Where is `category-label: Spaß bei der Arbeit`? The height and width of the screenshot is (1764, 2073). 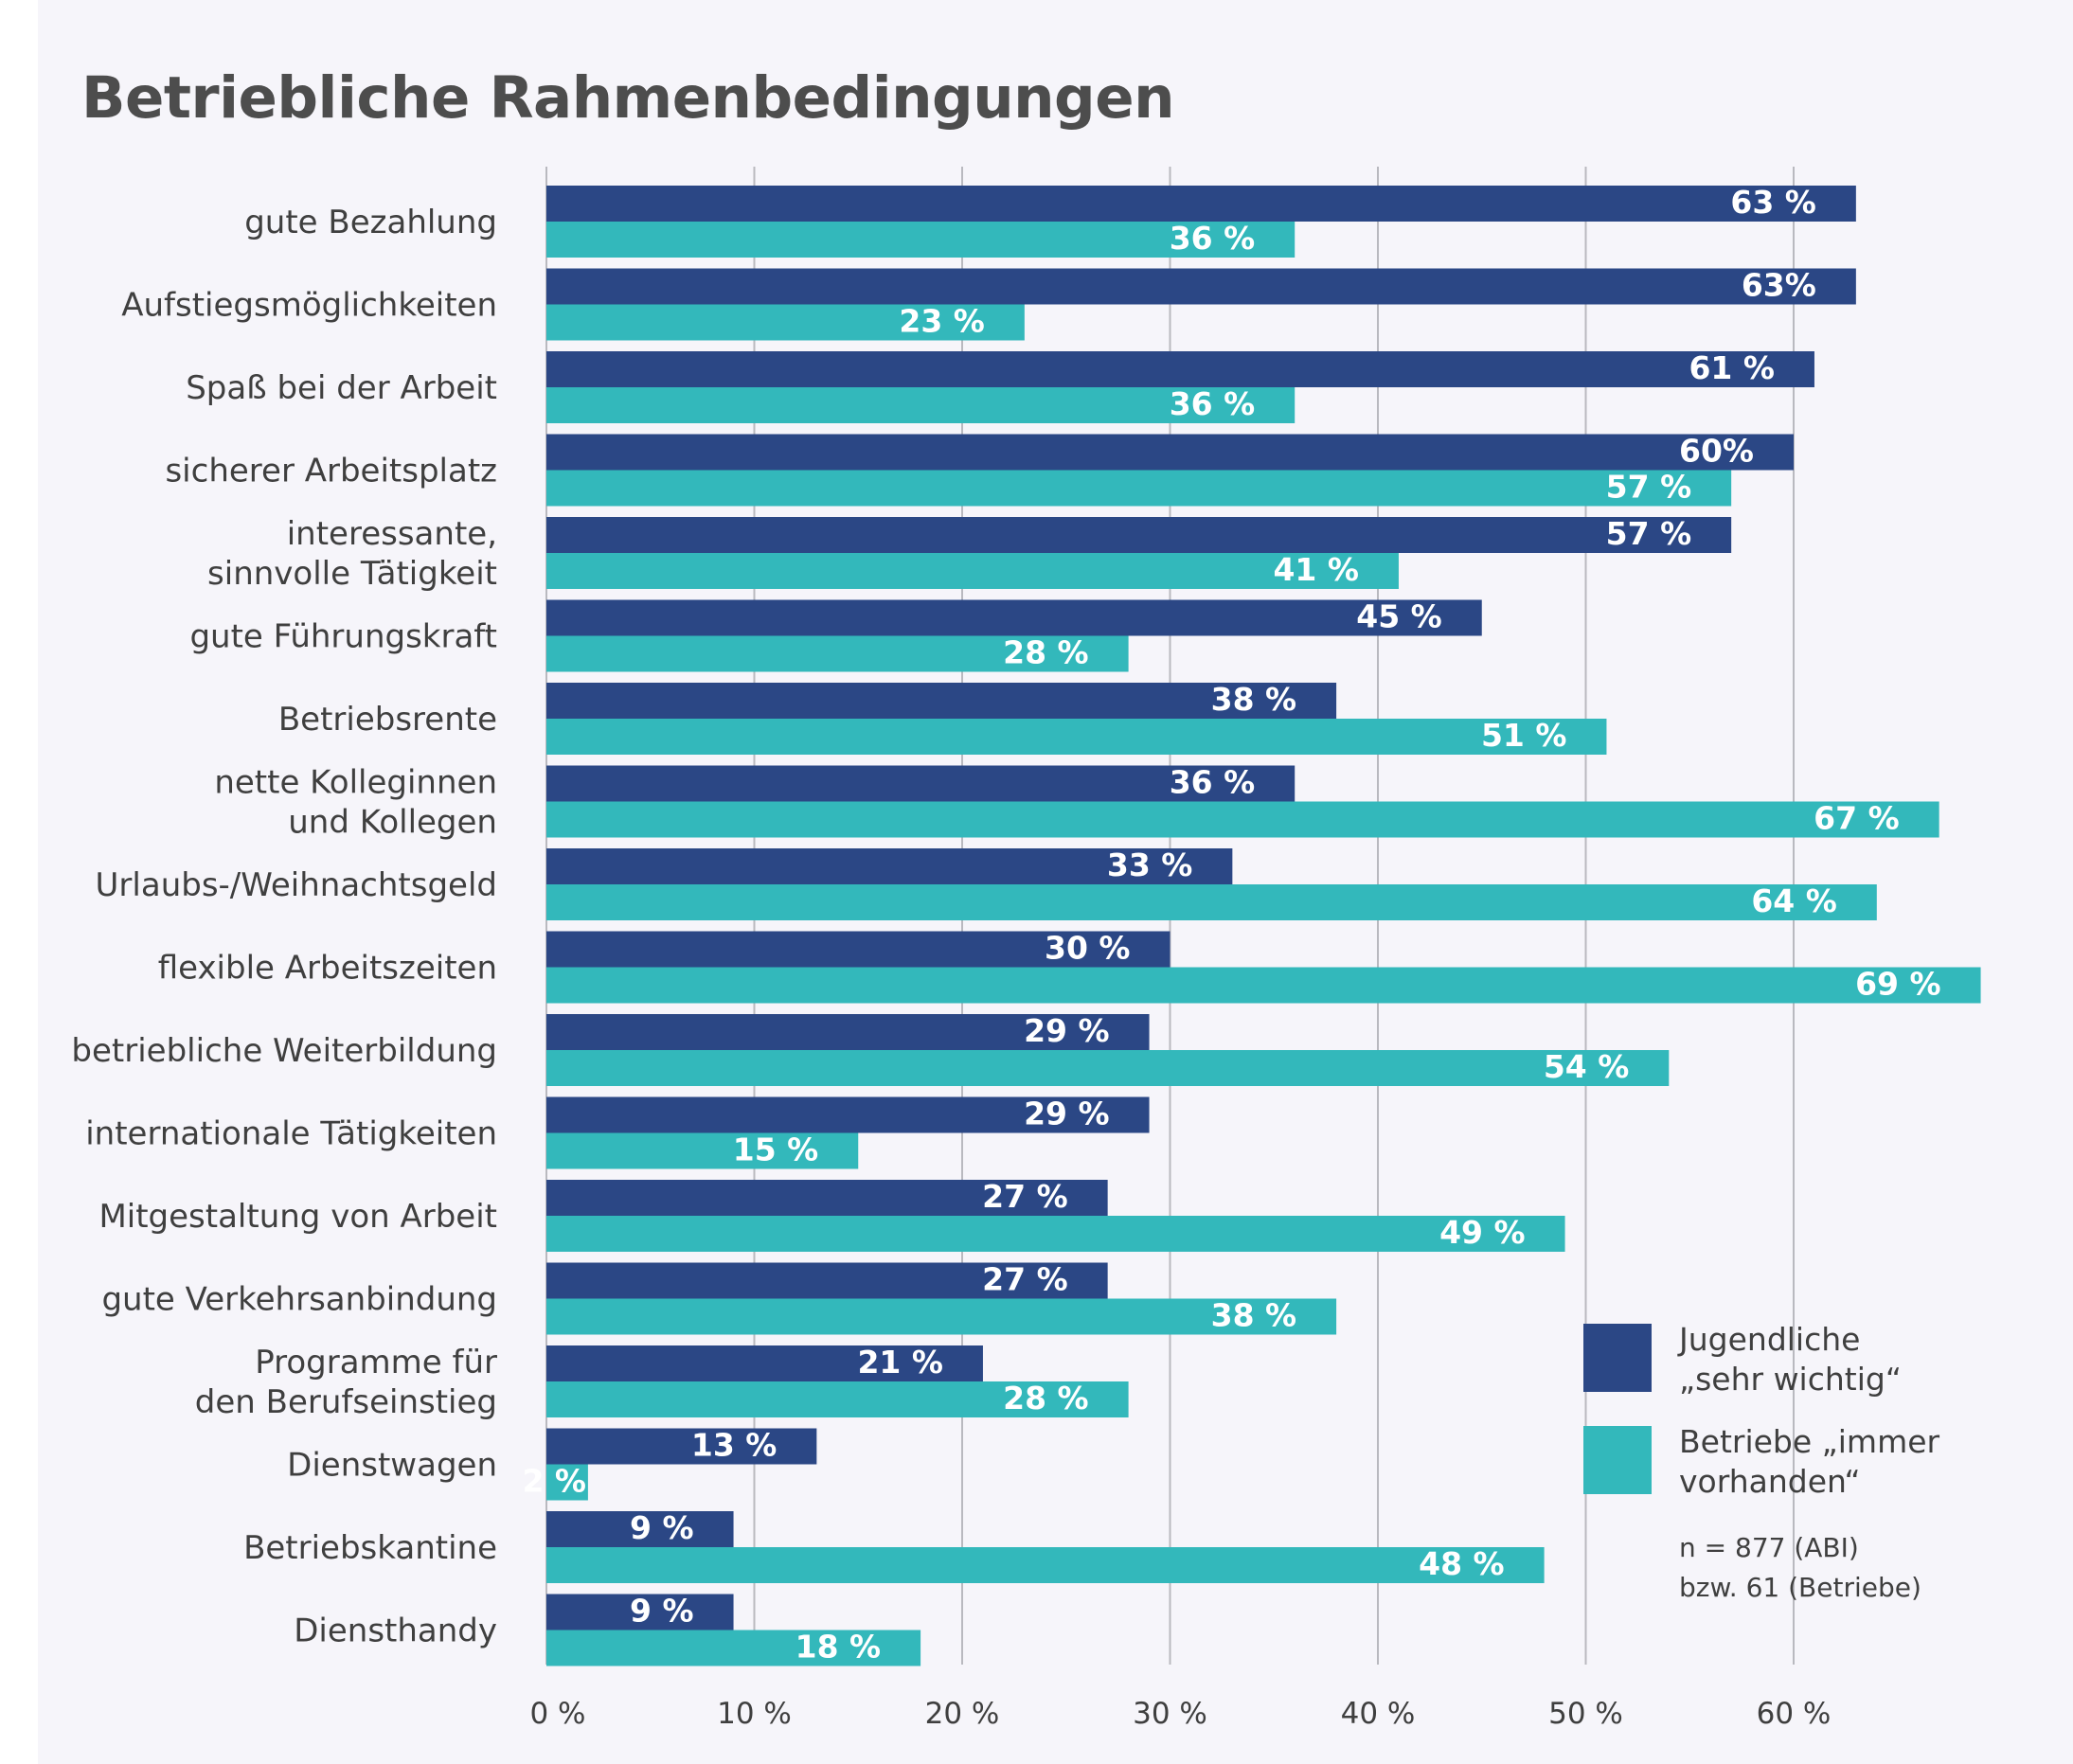 category-label: Spaß bei der Arbeit is located at coordinates (341, 388).